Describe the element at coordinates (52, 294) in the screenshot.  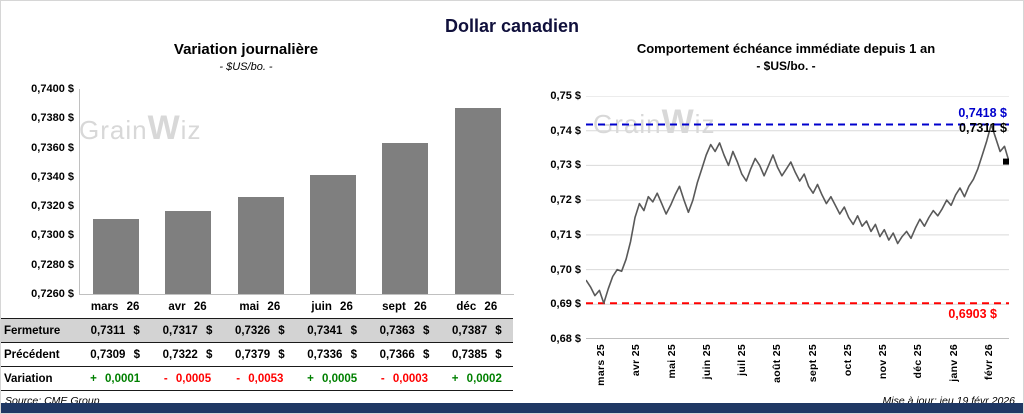
I see `bar-axis-tick: 0,7260 $` at that location.